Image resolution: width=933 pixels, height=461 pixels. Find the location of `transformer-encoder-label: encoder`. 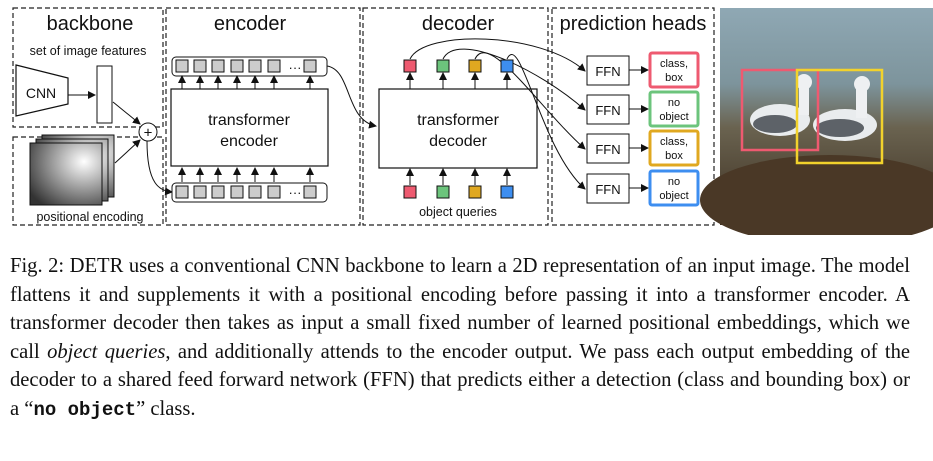

transformer-encoder-label: encoder is located at coordinates (249, 141).